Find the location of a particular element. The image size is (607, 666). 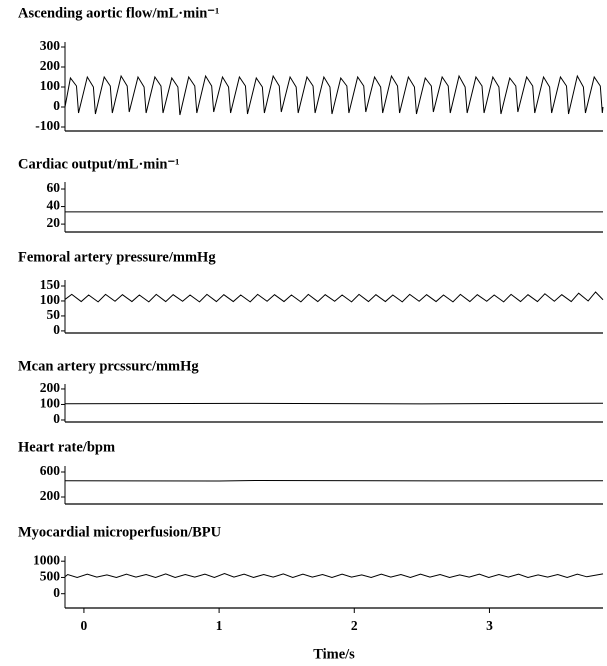

x-tick-label: 3 is located at coordinates (489, 625).